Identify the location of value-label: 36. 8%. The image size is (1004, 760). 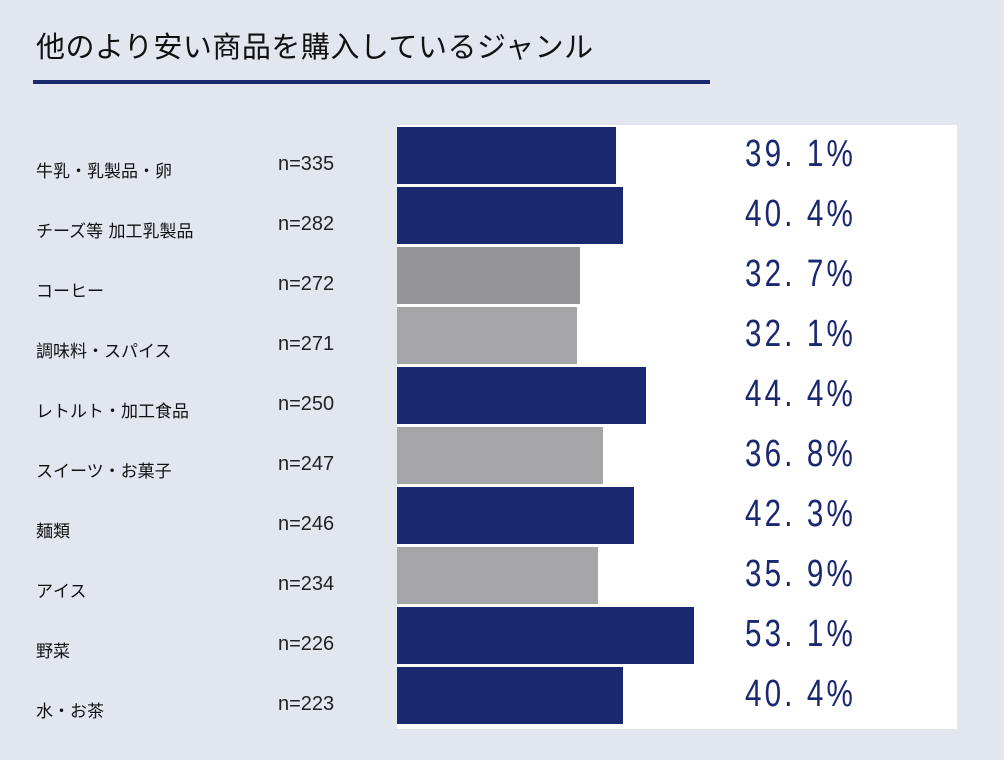
(801, 454).